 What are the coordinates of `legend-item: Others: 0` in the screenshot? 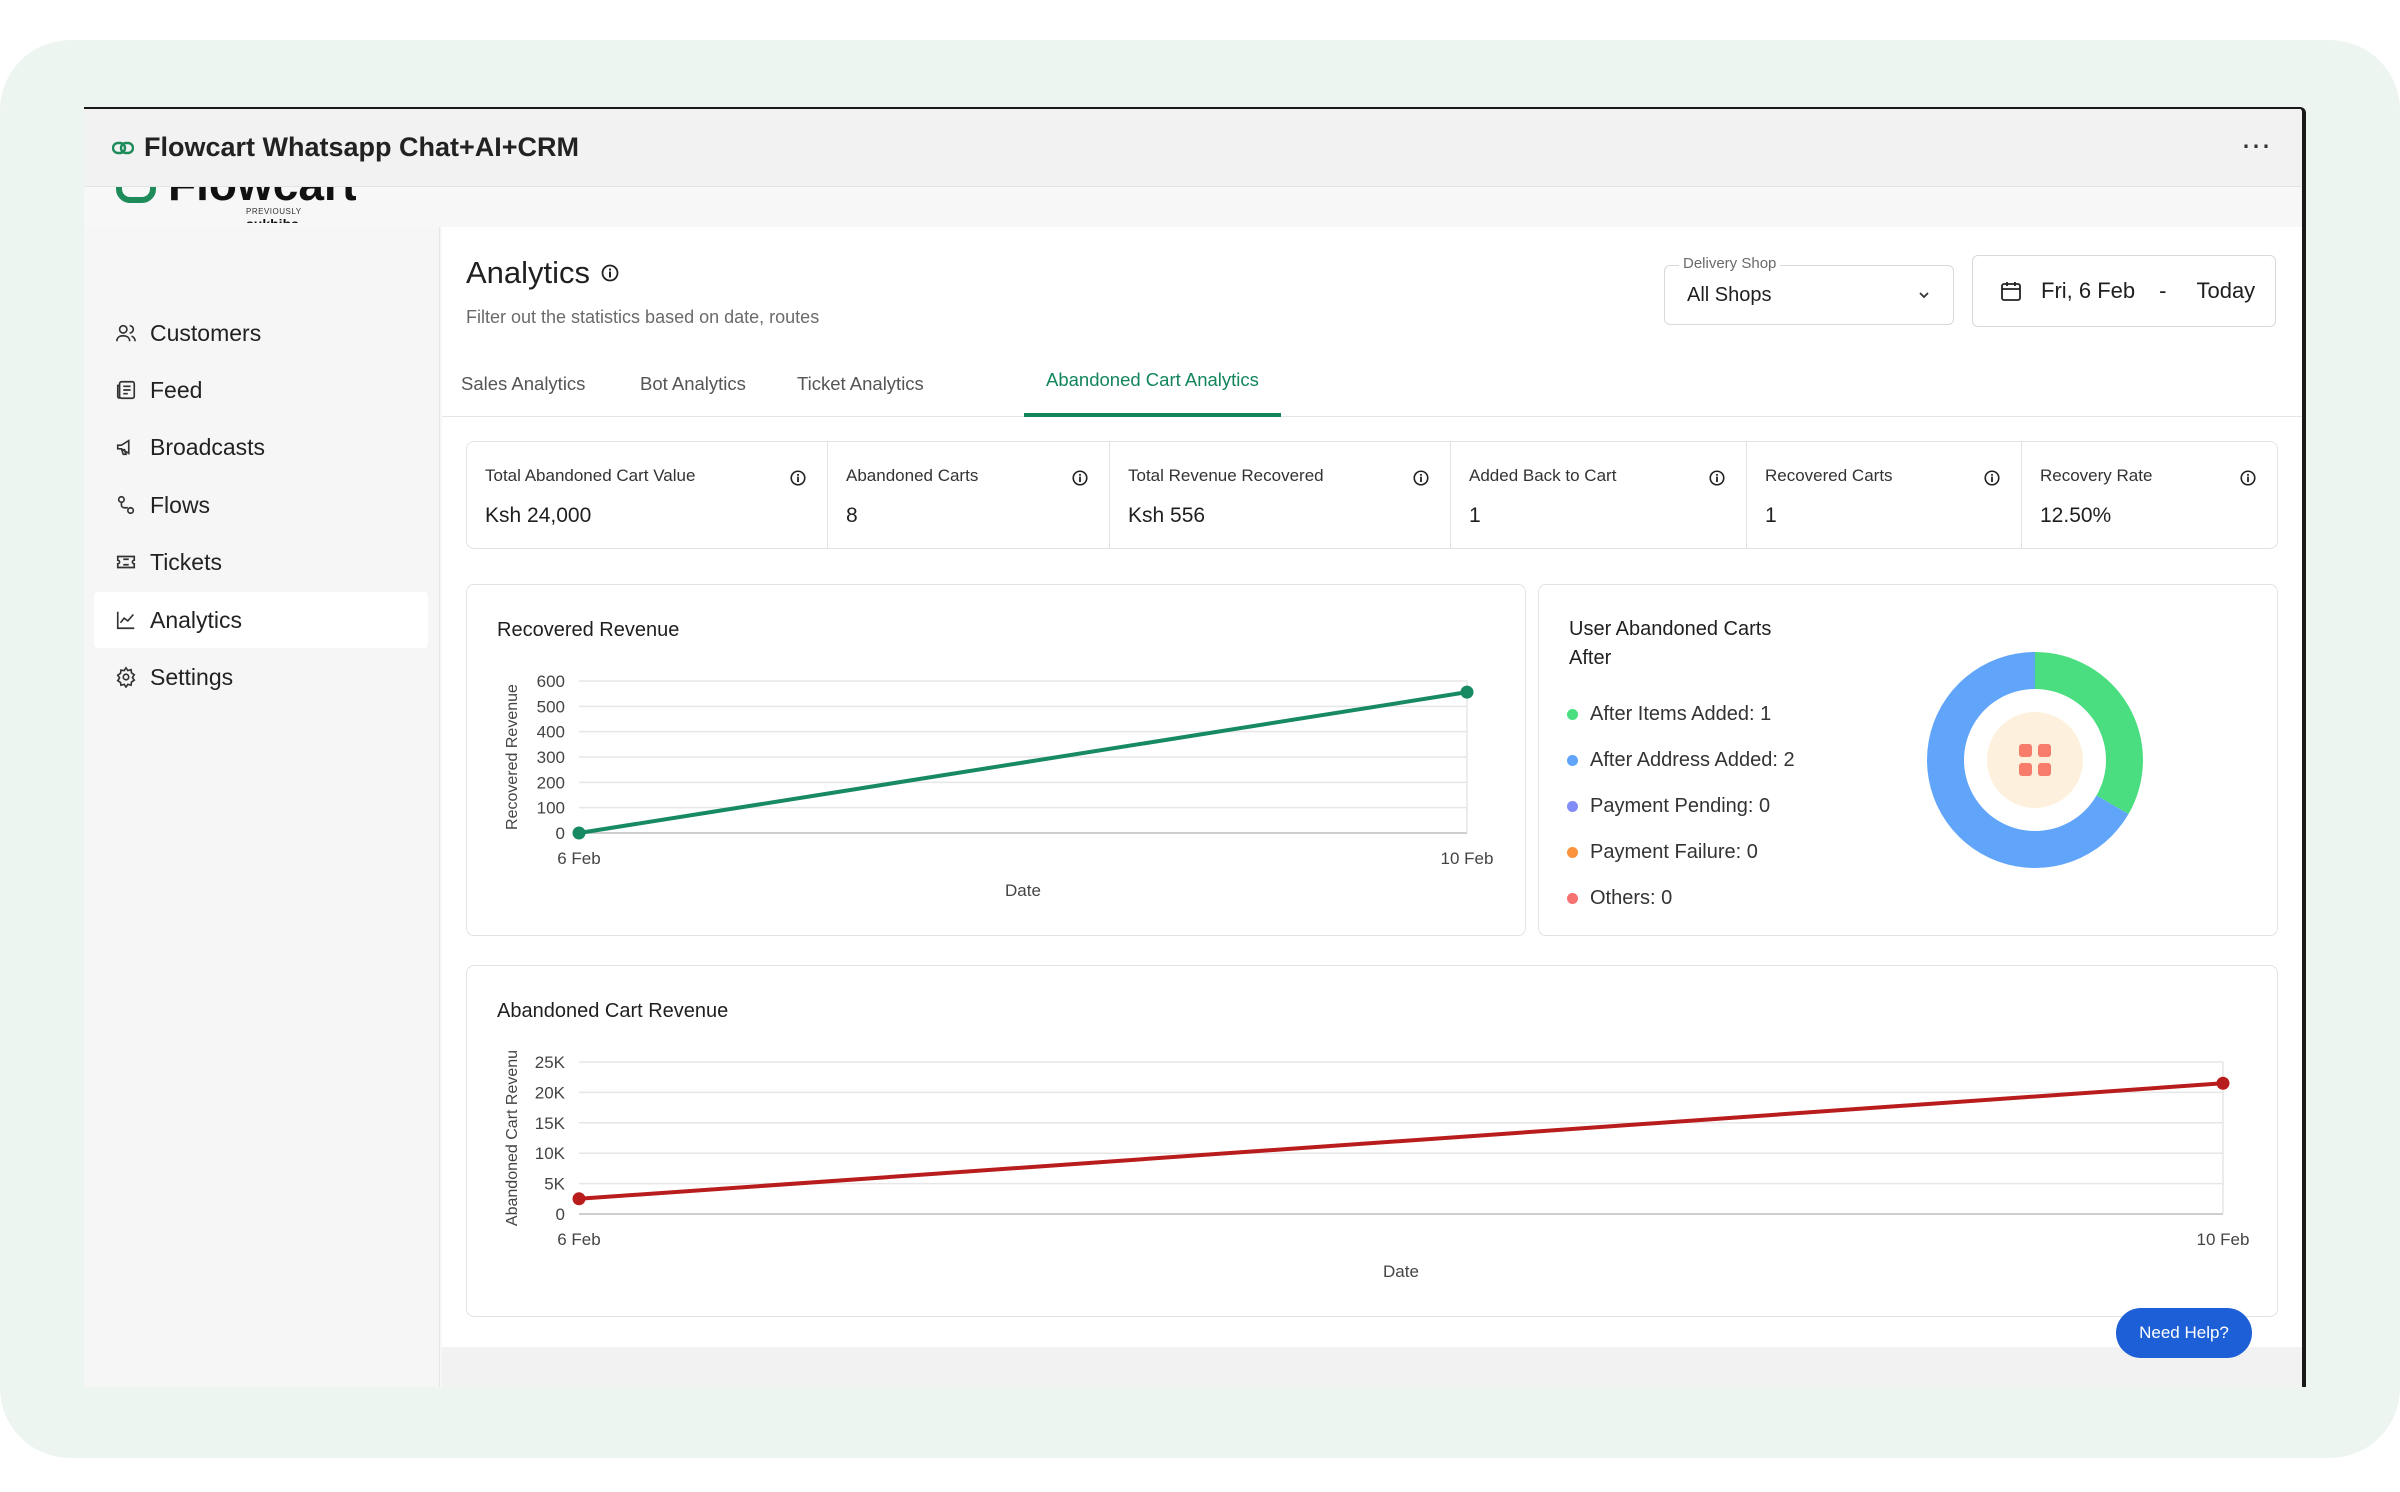 It's located at (1681, 898).